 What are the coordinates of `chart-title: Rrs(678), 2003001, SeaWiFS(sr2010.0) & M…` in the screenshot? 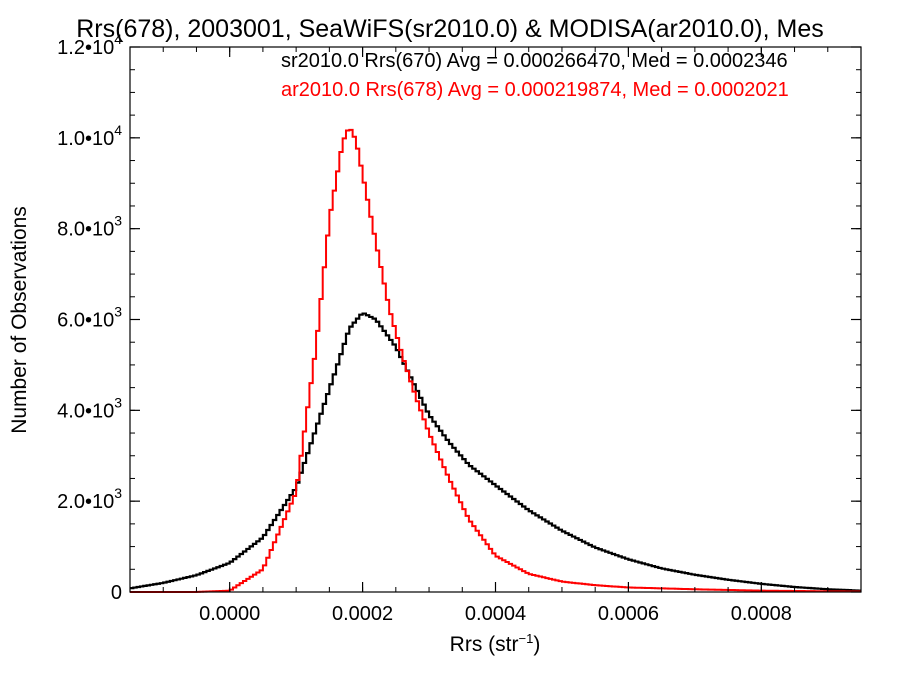 It's located at (450, 29).